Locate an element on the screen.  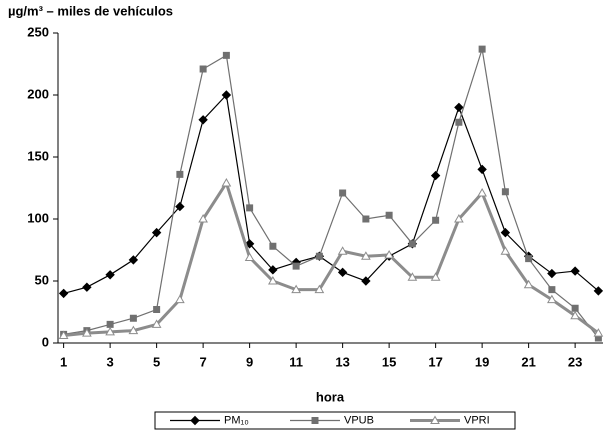
x-axis-label: hora is located at coordinates (330, 396).